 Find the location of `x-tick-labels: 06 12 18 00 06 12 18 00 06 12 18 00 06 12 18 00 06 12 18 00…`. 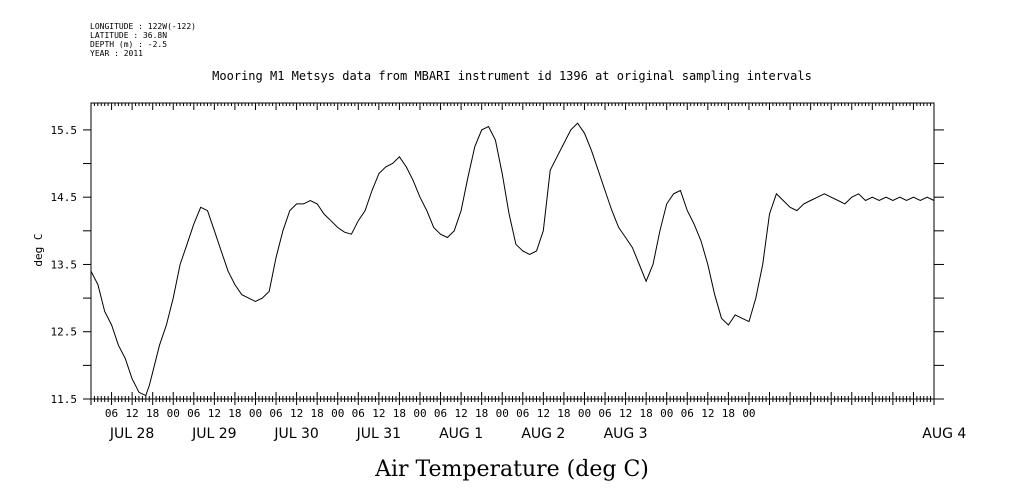

x-tick-labels: 06 12 18 00 06 12 18 00 06 12 18 00 06 12 18 00 06 12 18 00… is located at coordinates (430, 413).